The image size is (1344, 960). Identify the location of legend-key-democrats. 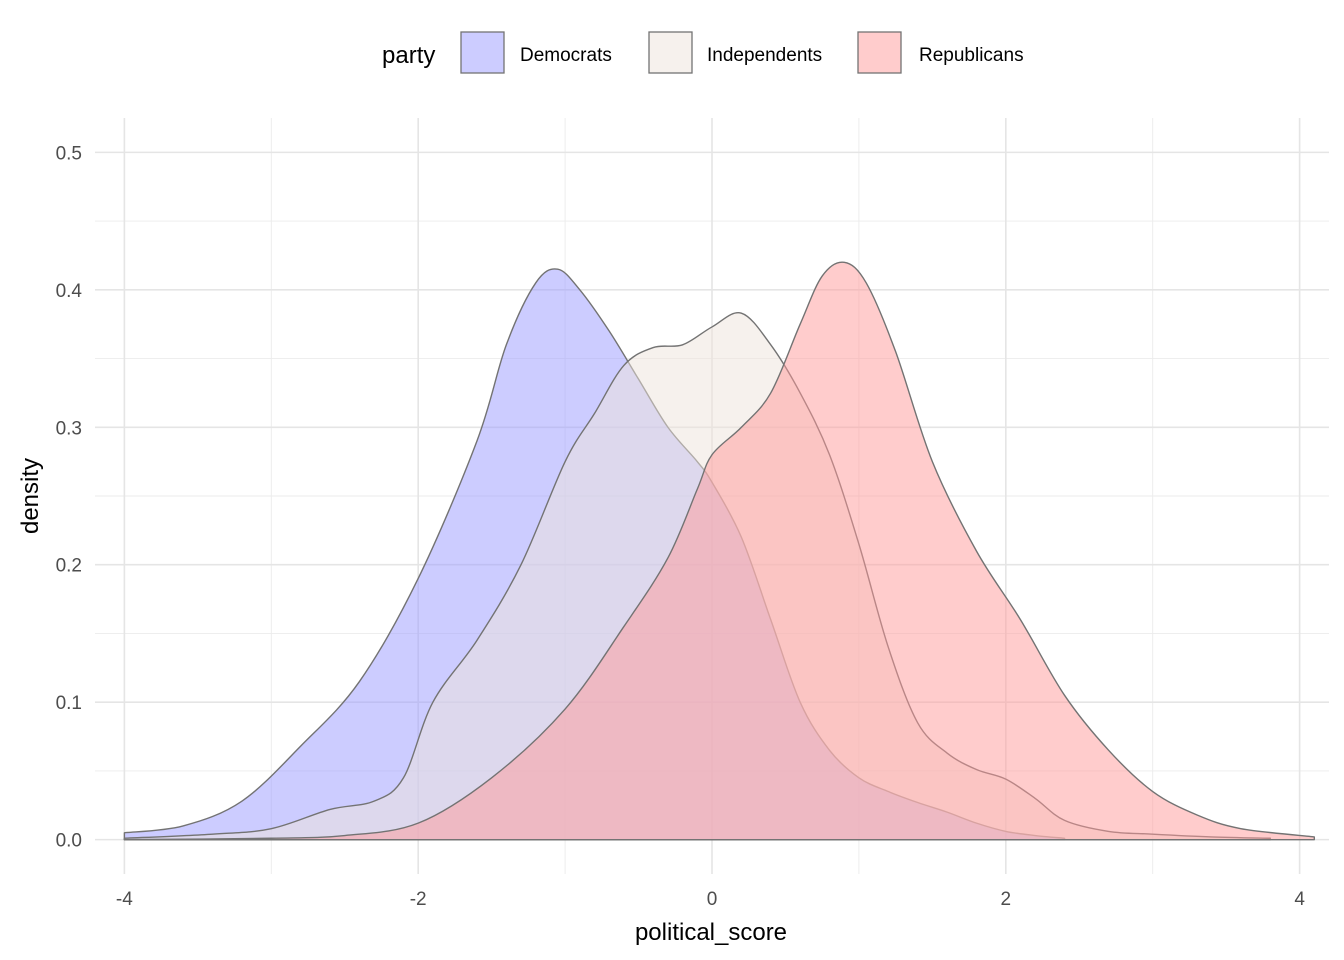
(482, 52).